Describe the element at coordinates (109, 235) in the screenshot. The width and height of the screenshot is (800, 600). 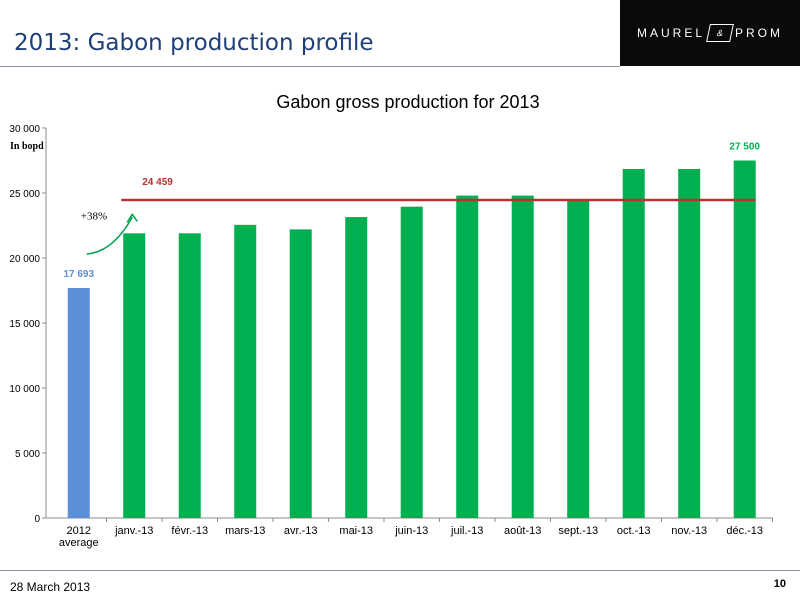
I see `growth-arrow-curve` at that location.